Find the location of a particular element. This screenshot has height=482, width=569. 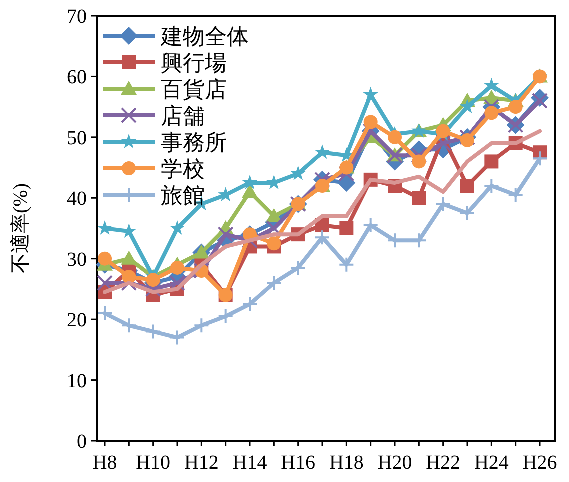

x-tick-label: H20 is located at coordinates (395, 463).